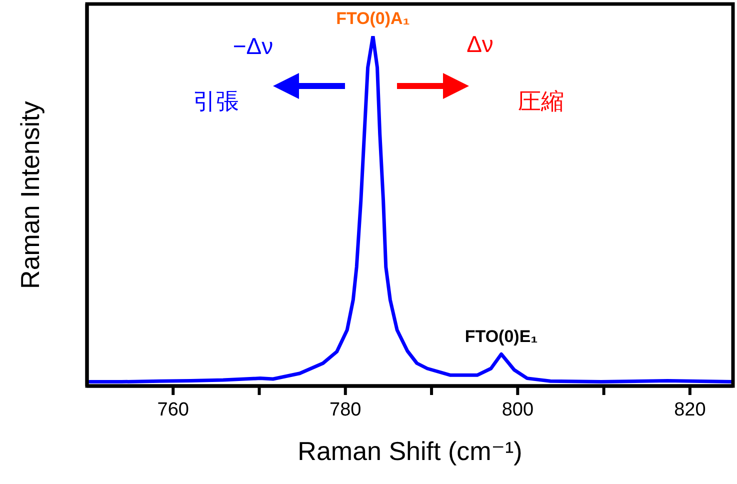  Describe the element at coordinates (541, 101) in the screenshot. I see `annotation: 圧縮` at that location.